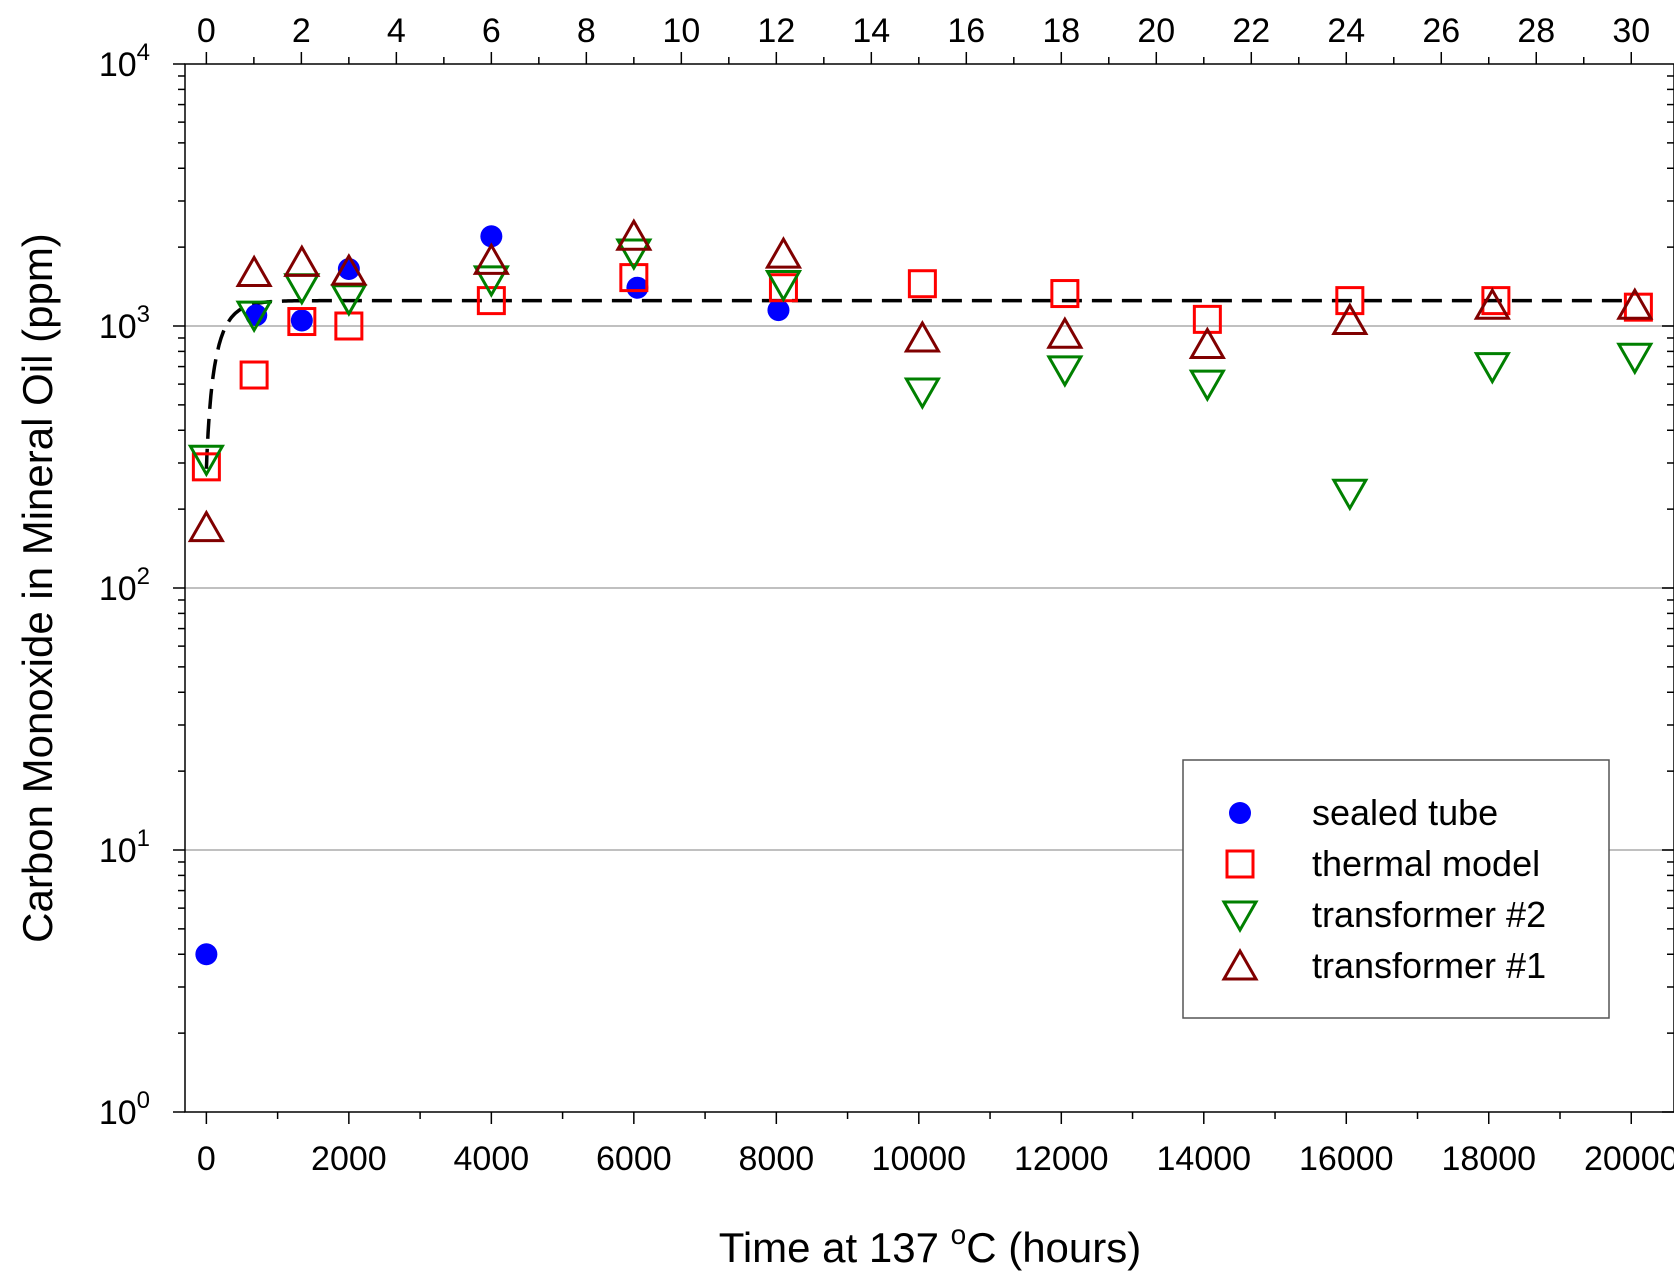 The height and width of the screenshot is (1277, 1674). I want to click on y-axis-label: Carbon Monoxide in Mineral Oil (ppm), so click(37, 588).